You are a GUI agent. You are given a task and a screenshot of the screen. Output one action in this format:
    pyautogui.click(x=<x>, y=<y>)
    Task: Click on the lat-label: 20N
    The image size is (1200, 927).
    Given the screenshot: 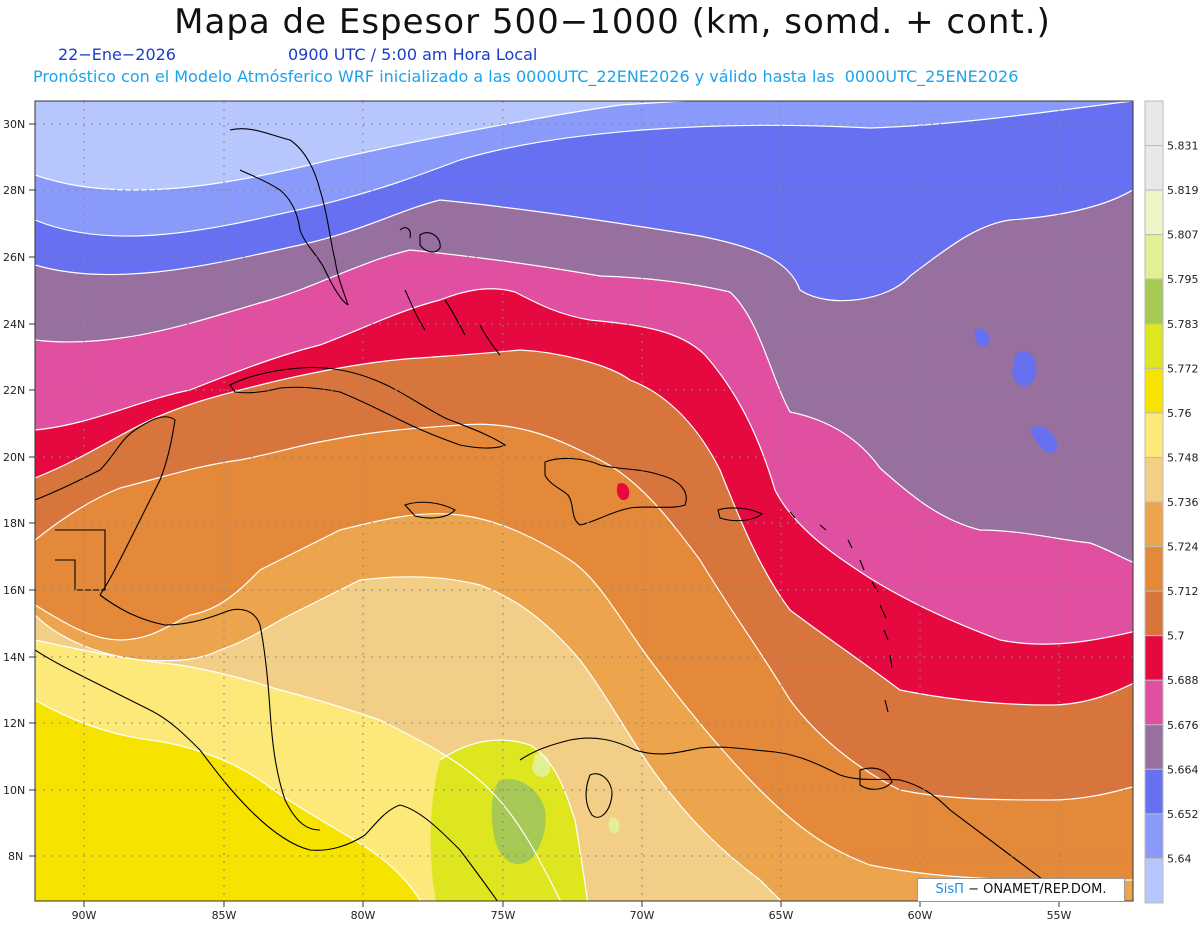 What is the action you would take?
    pyautogui.click(x=14, y=457)
    